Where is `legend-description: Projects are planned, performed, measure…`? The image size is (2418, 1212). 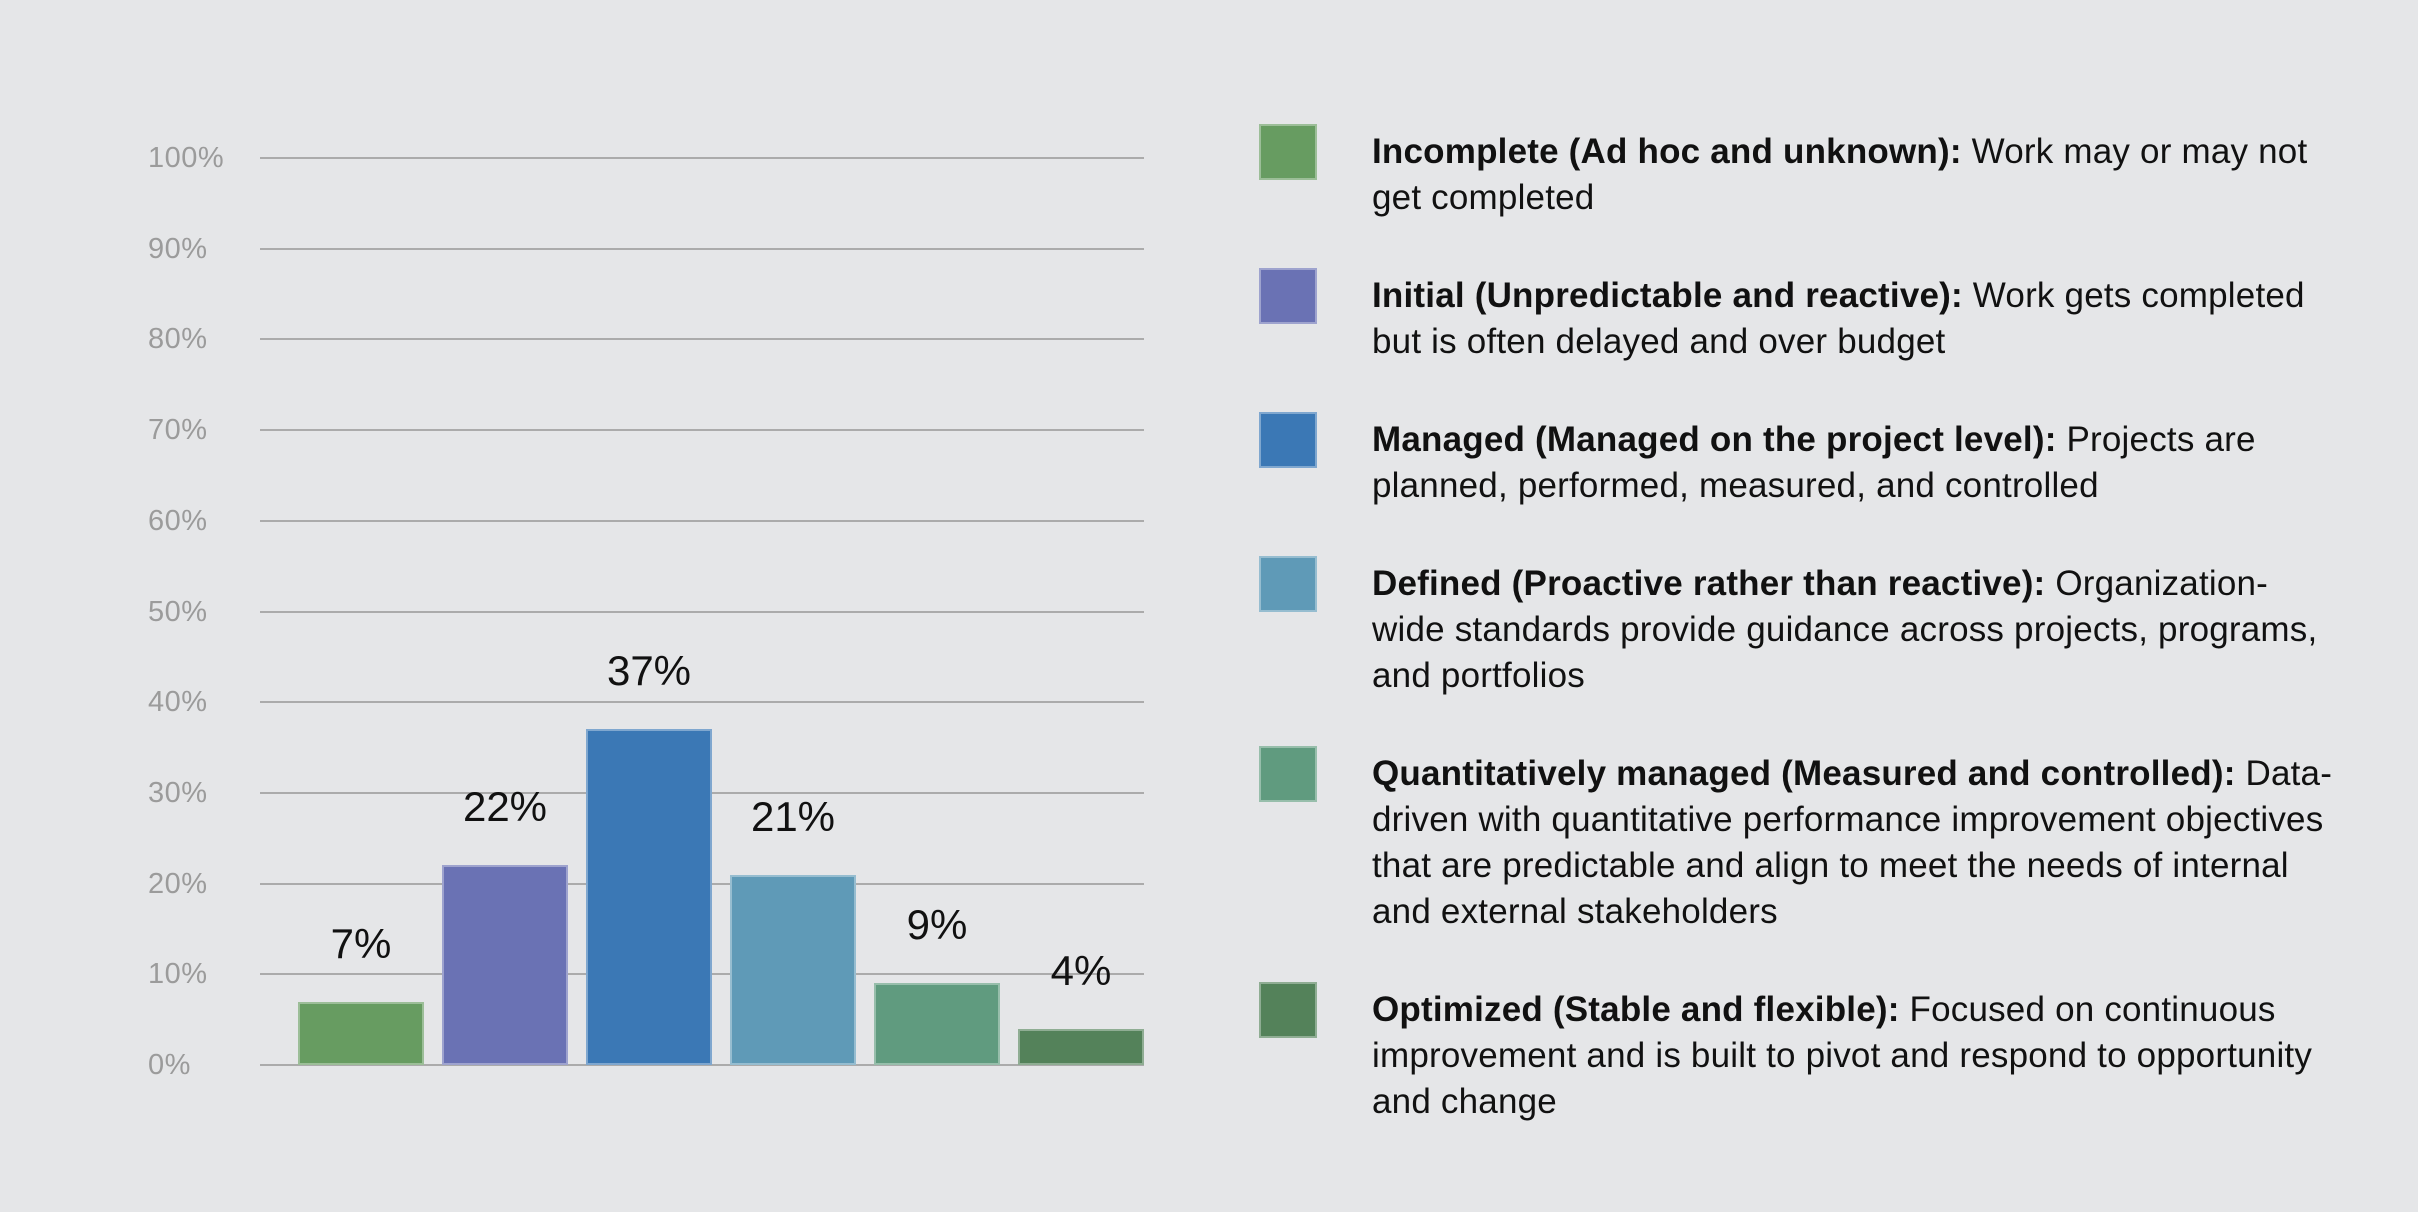 legend-description: Projects are planned, performed, measure… is located at coordinates (1814, 462).